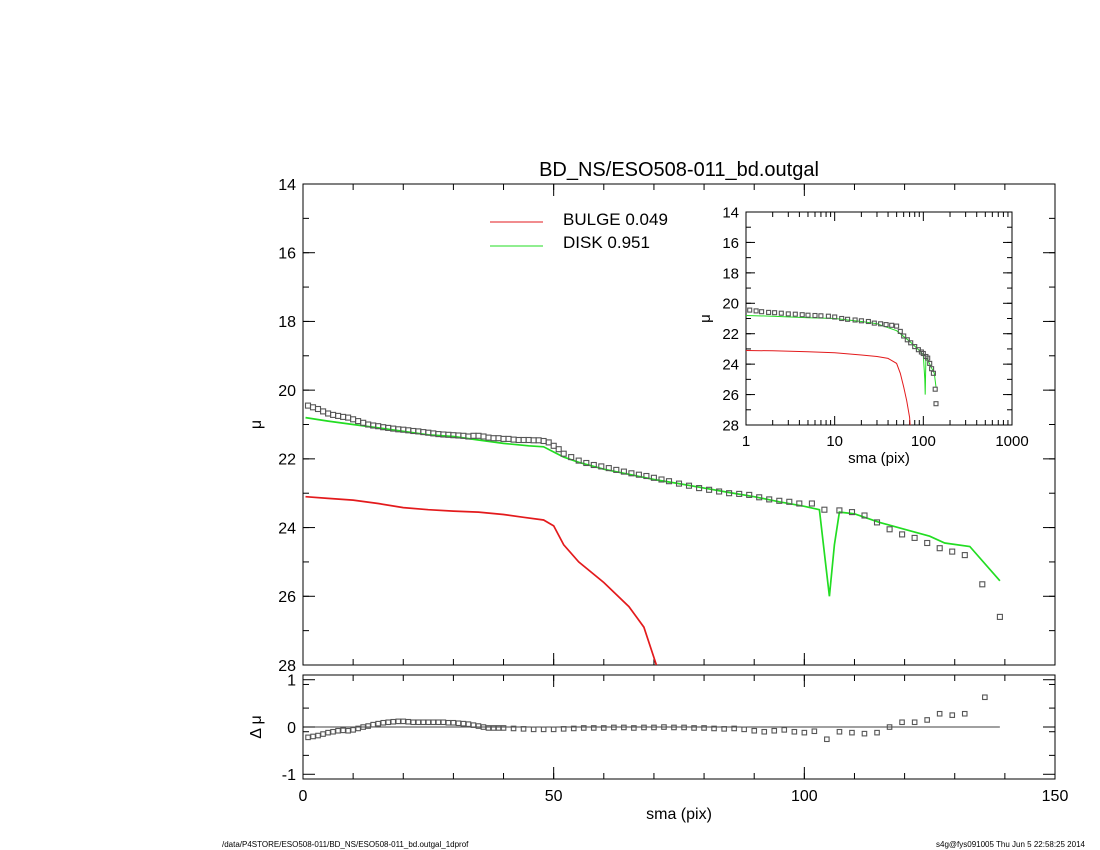 Image resolution: width=1100 pixels, height=850 pixels. What do you see at coordinates (730, 304) in the screenshot?
I see `inset-ytick-label: 20` at bounding box center [730, 304].